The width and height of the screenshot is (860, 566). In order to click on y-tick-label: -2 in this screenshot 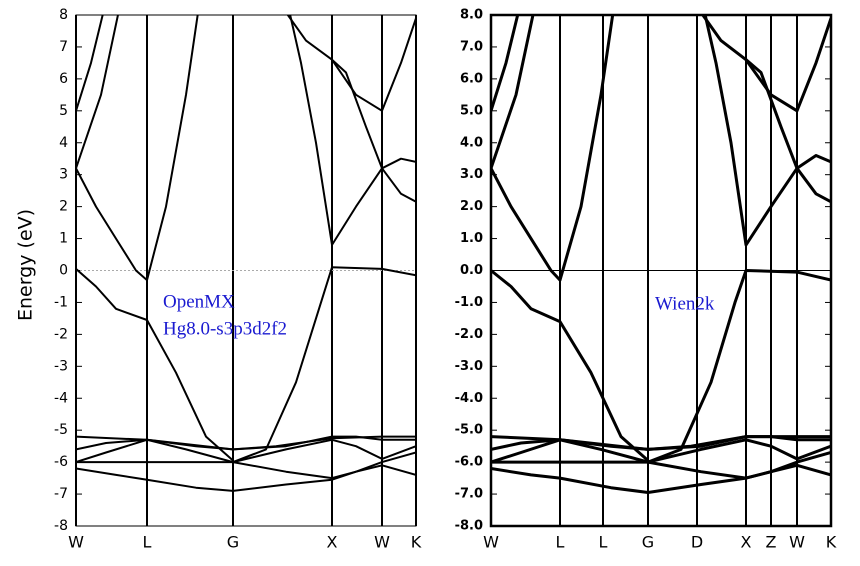, I will do `click(61, 334)`.